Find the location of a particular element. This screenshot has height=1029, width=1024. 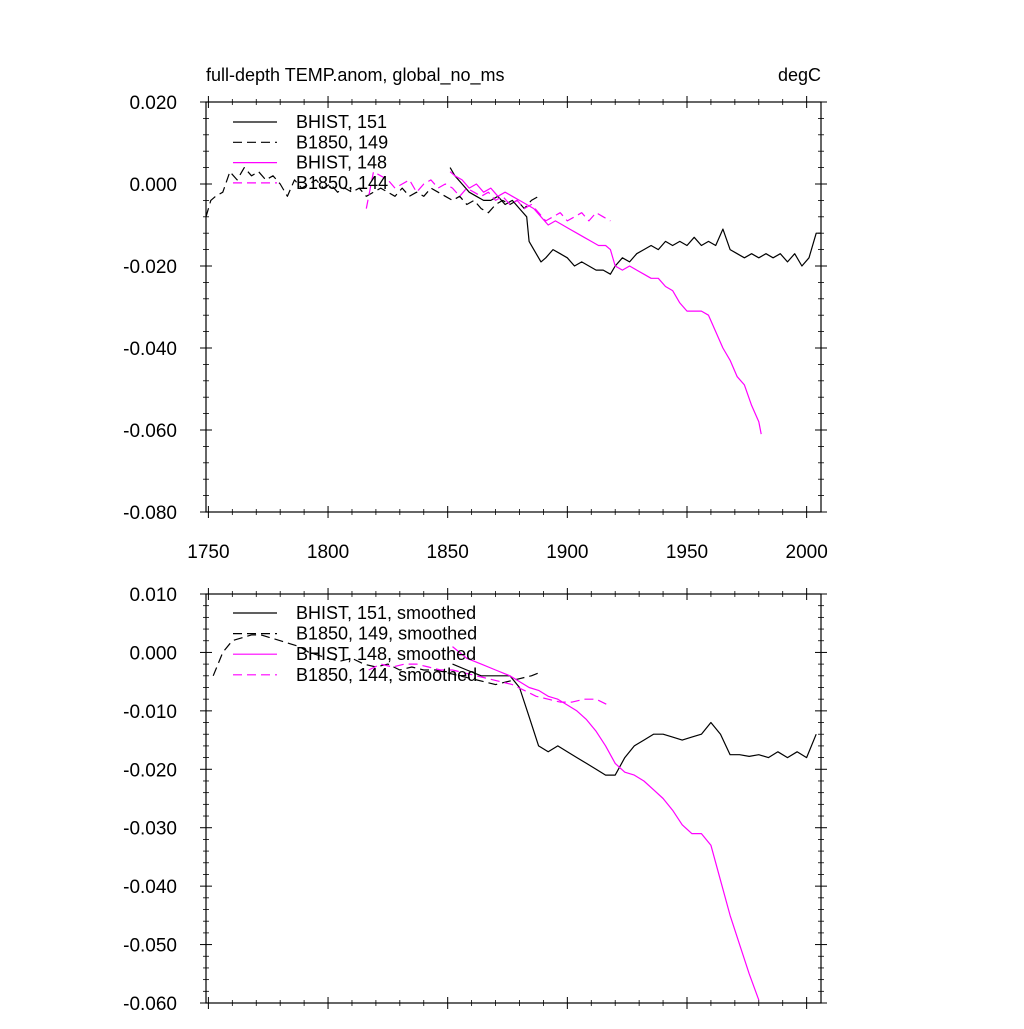

legend-label: B1850, 149, smoothed is located at coordinates (386, 634).